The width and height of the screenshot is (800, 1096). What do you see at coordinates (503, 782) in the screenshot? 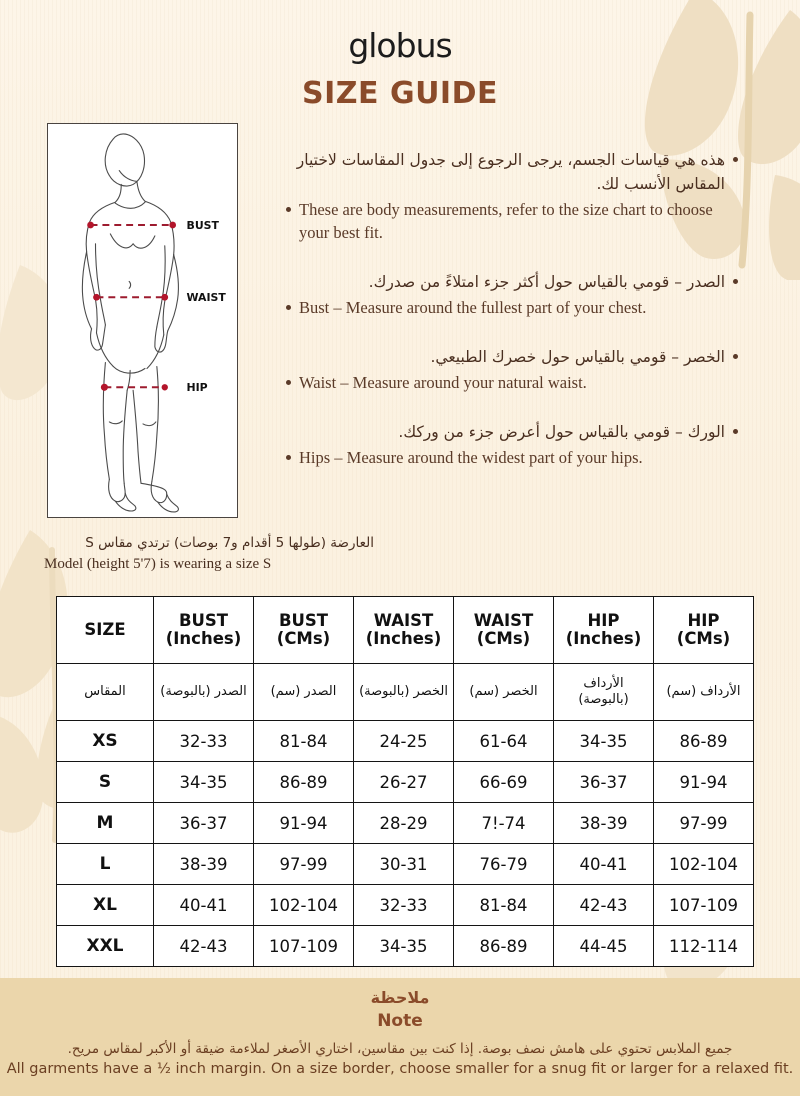
I see `cell-waist-cms: 66-69` at bounding box center [503, 782].